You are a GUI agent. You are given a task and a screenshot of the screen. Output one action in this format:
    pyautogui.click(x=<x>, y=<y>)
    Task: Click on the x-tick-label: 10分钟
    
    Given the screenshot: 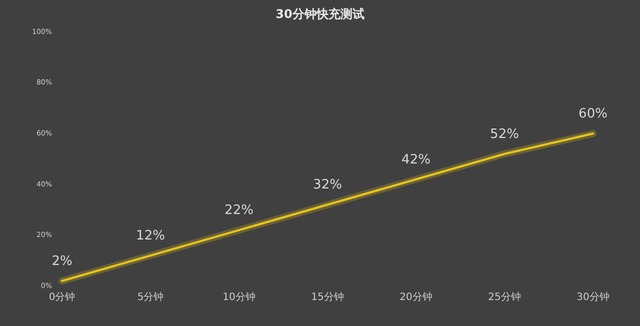 What is the action you would take?
    pyautogui.click(x=239, y=297)
    